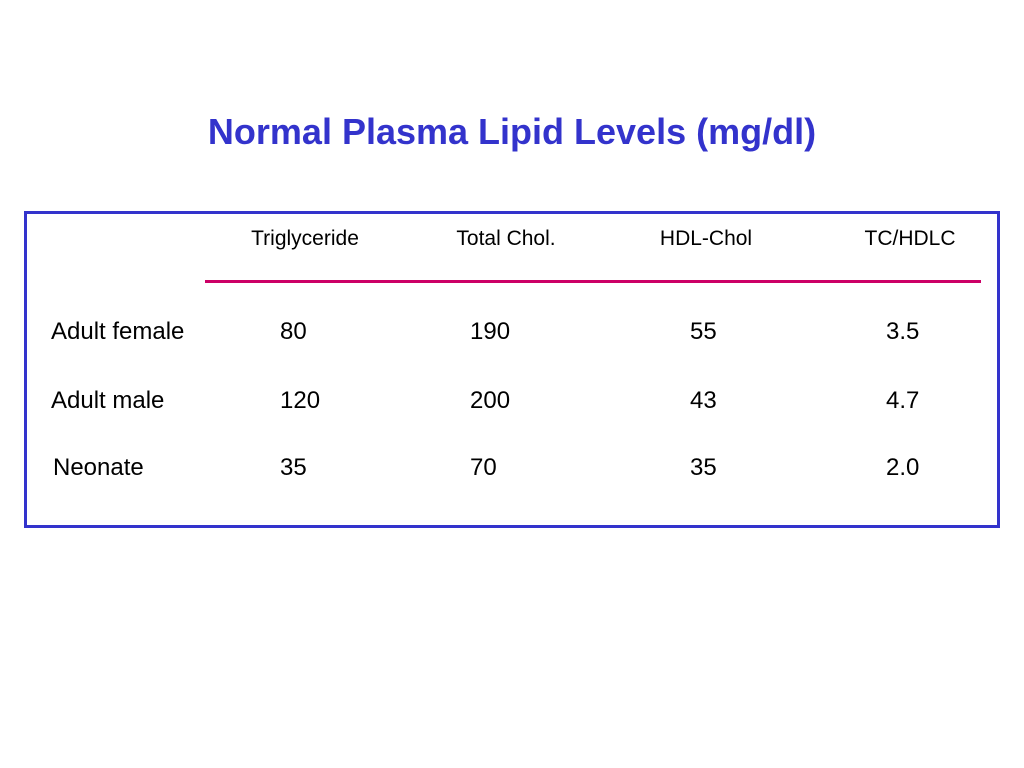  I want to click on column-header: HDL-Chol, so click(706, 238).